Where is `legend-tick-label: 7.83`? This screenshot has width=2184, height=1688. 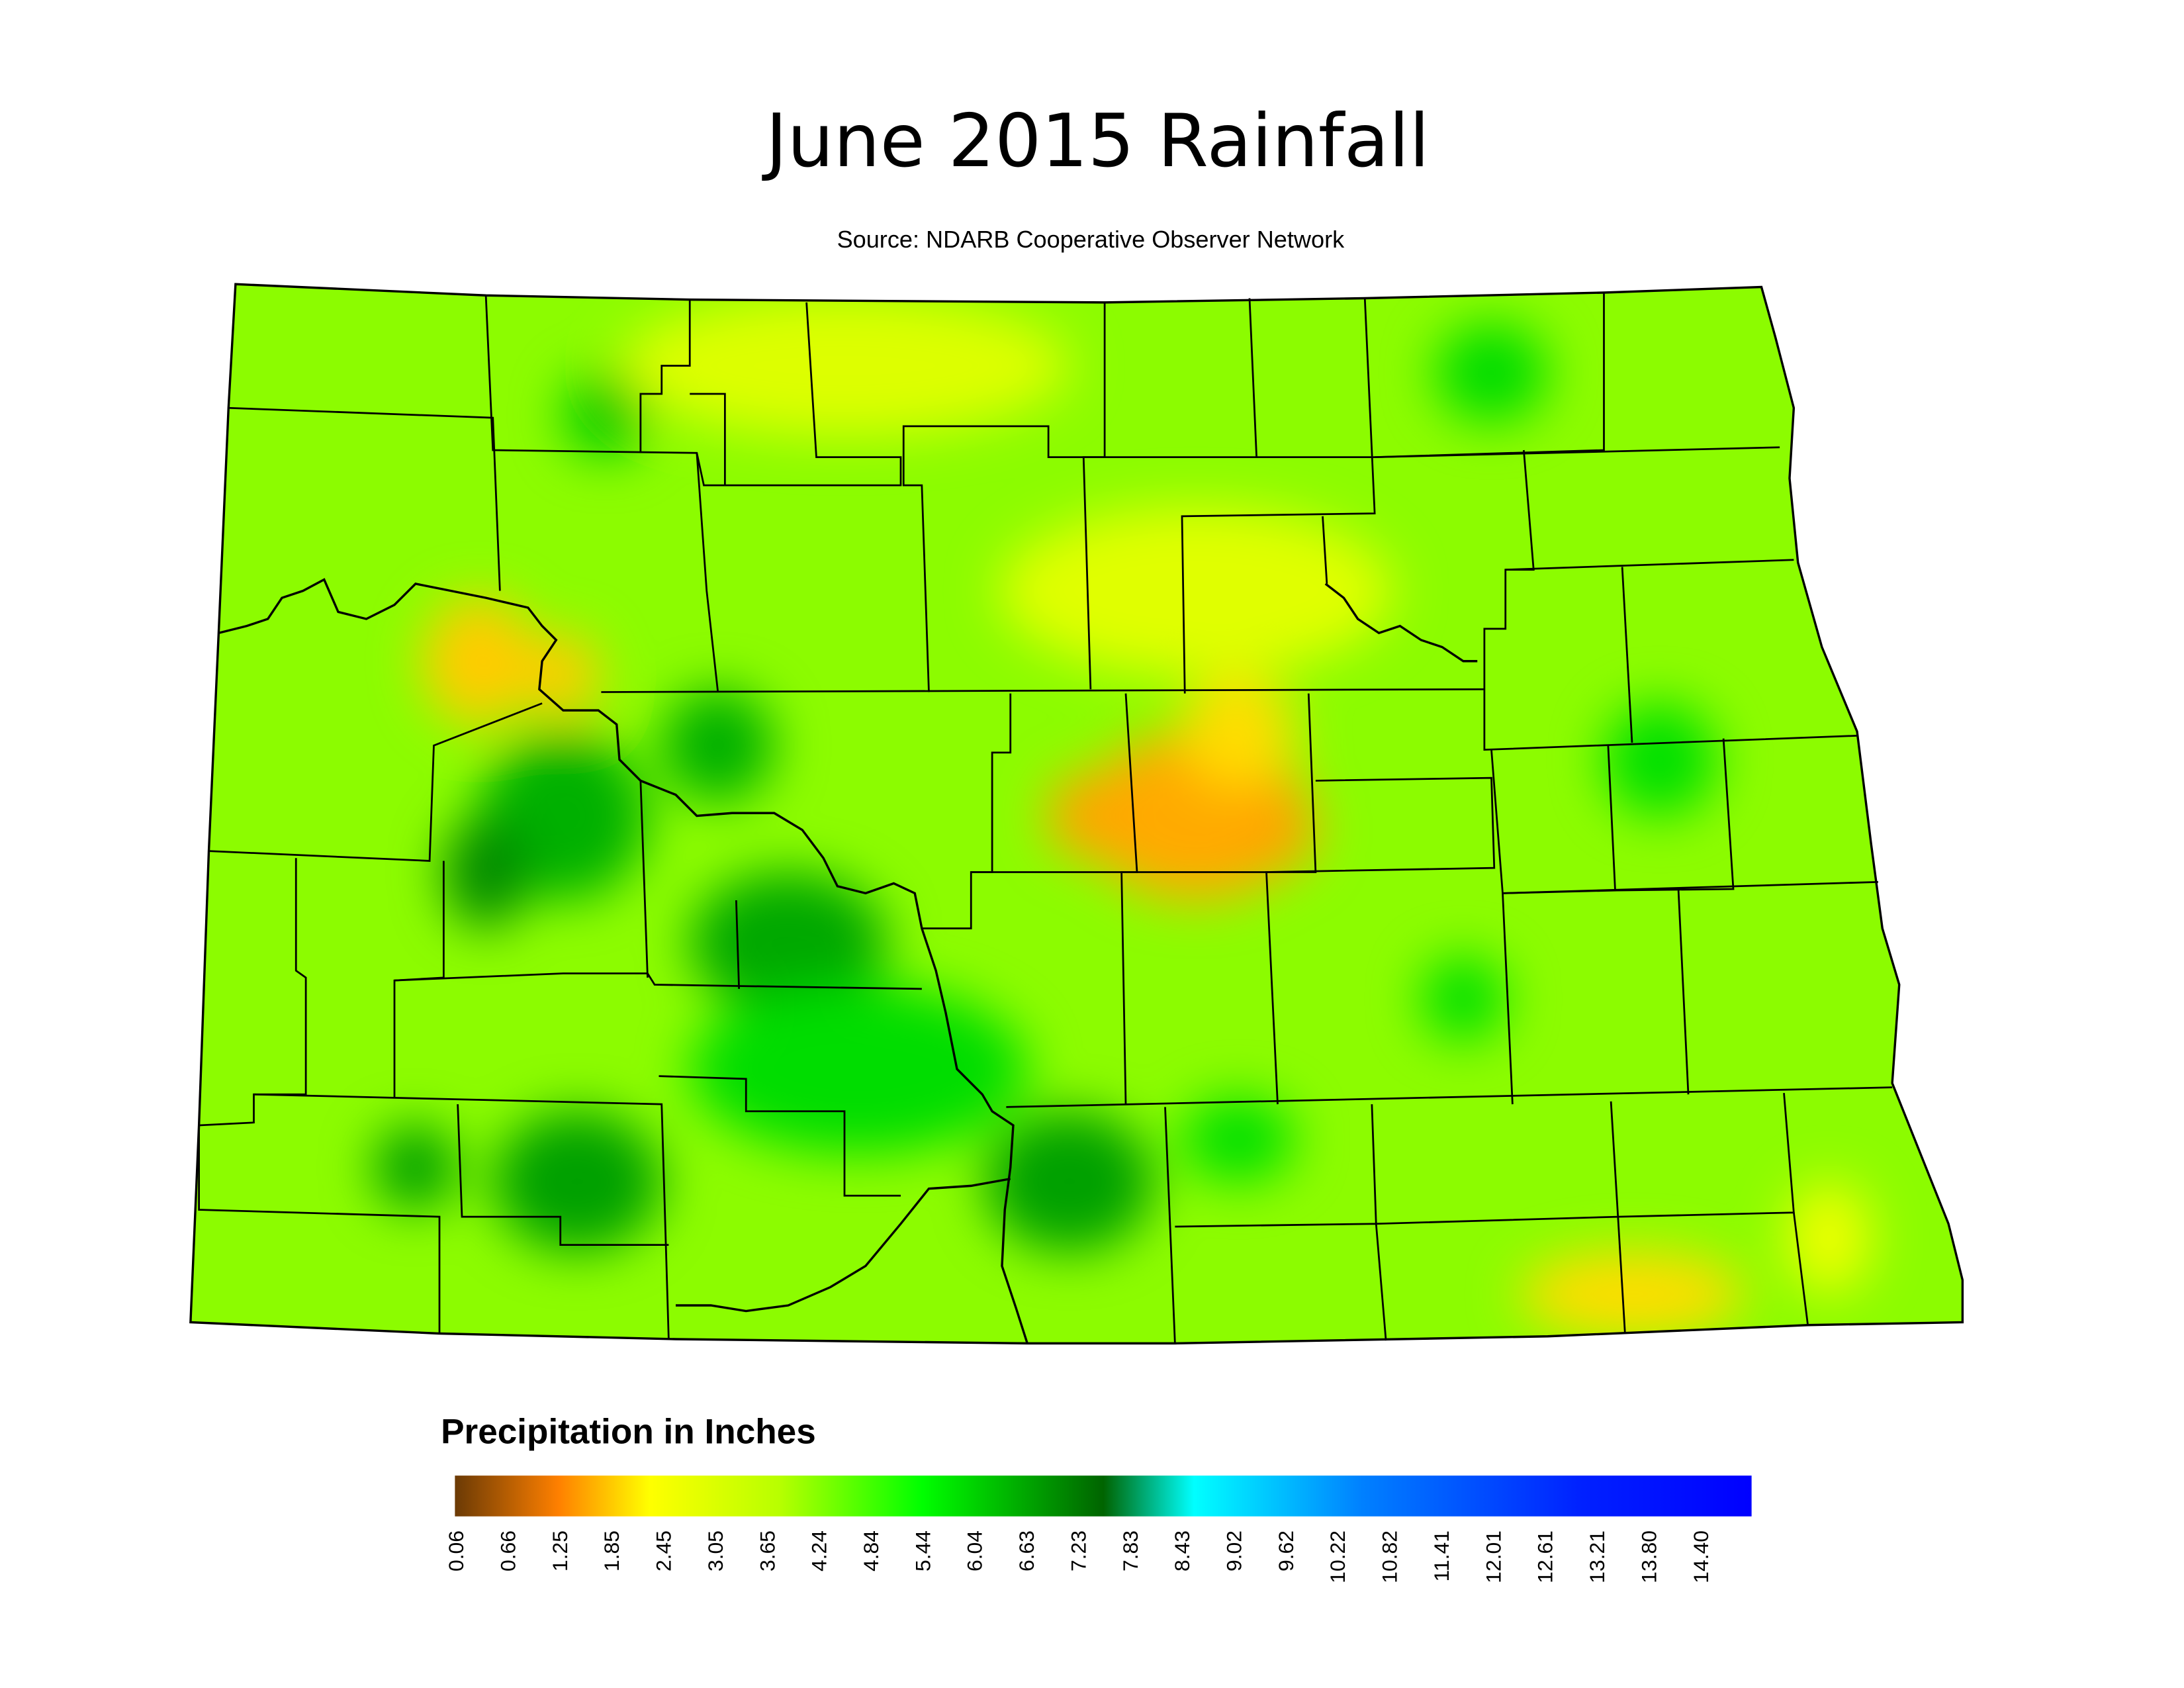 legend-tick-label: 7.83 is located at coordinates (1130, 1550).